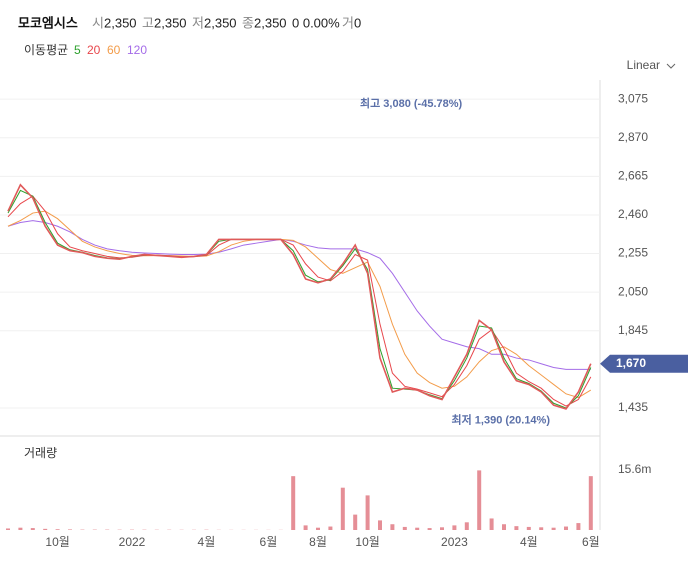 The image size is (698, 582). Describe the element at coordinates (633, 291) in the screenshot. I see `y-tick-label: 2,050` at that location.